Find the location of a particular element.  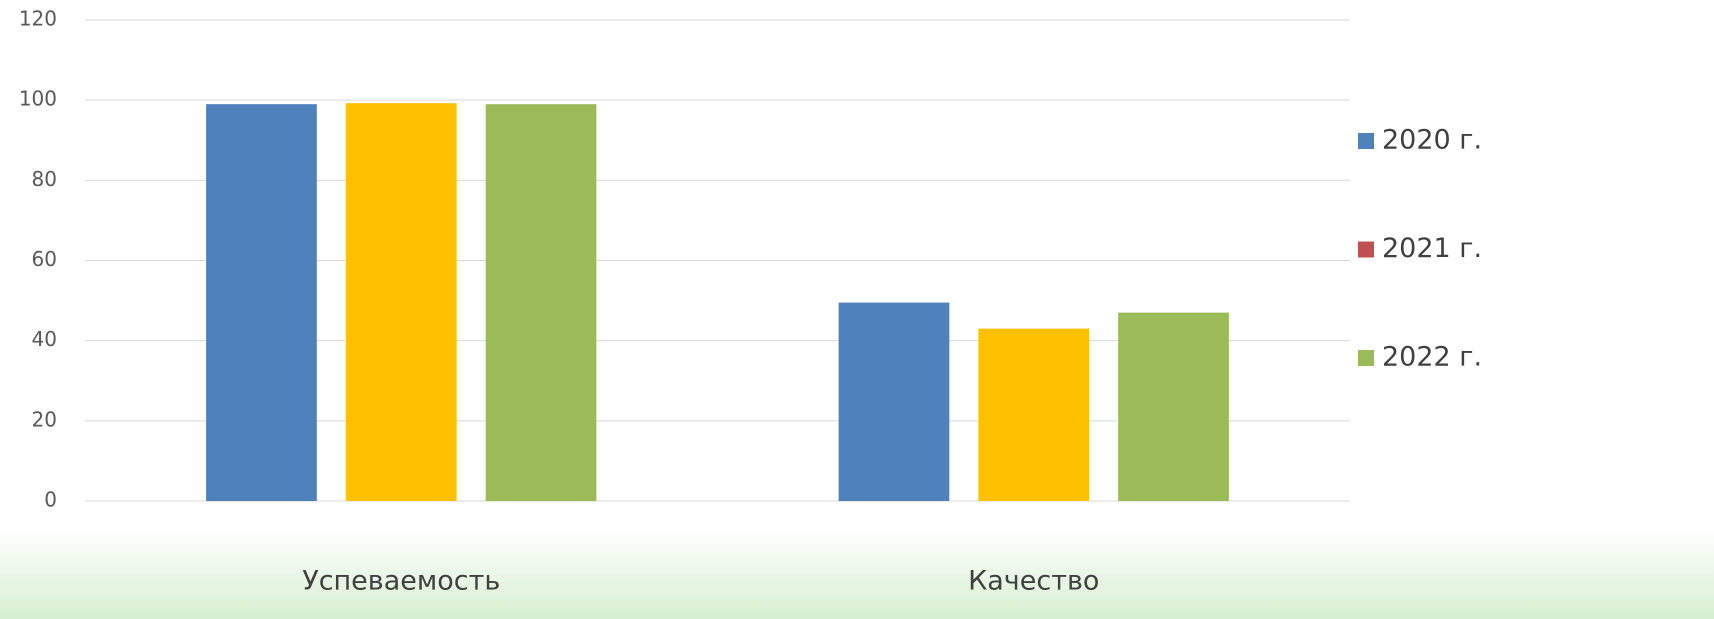

y-tick-label: 80 is located at coordinates (44, 179).